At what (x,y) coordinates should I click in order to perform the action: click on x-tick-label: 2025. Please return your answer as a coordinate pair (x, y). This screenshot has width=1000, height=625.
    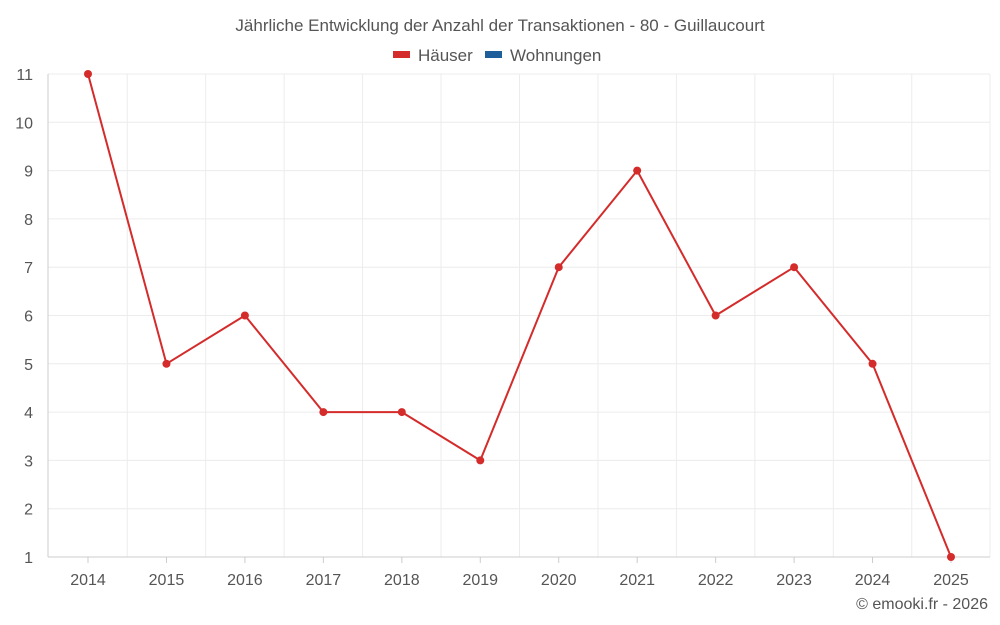
    Looking at the image, I should click on (951, 580).